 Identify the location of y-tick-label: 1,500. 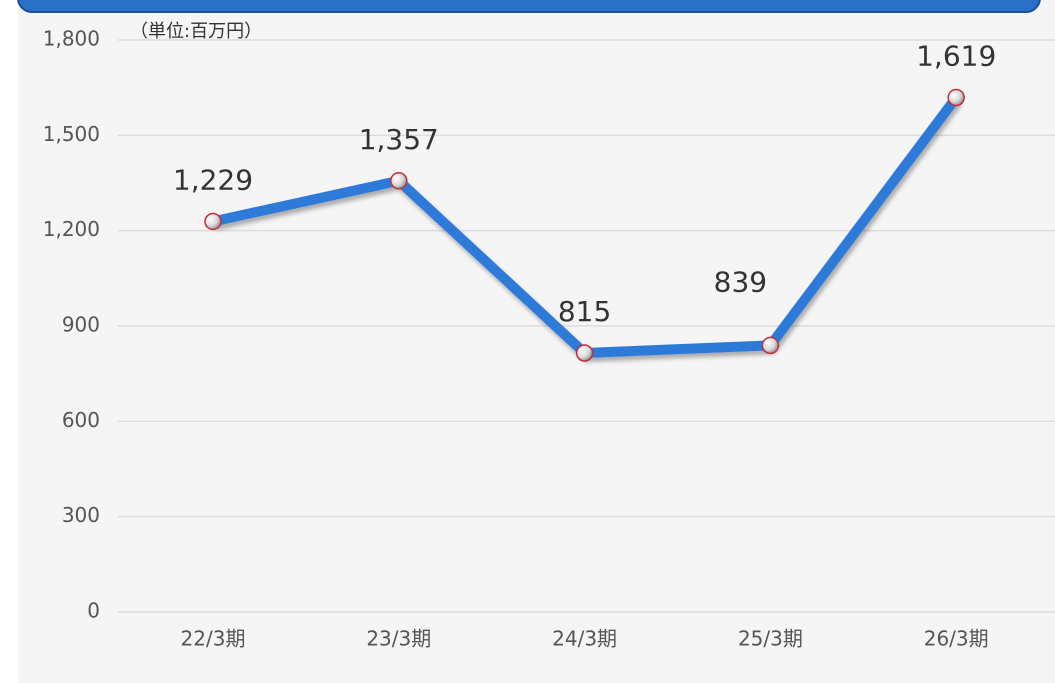
(71, 134).